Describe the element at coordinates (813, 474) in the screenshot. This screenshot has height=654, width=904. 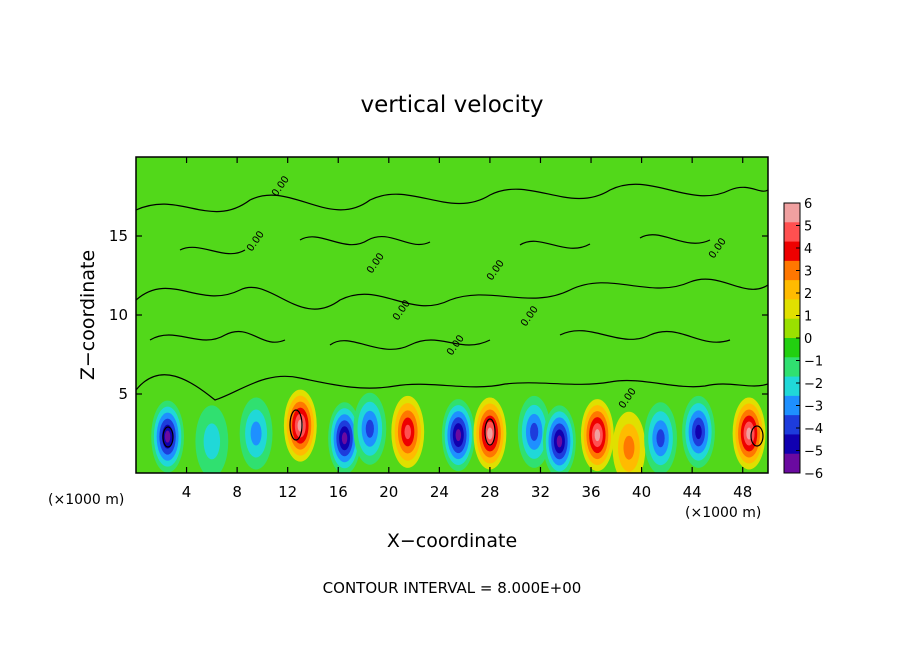
I see `colorbar-label: −6` at that location.